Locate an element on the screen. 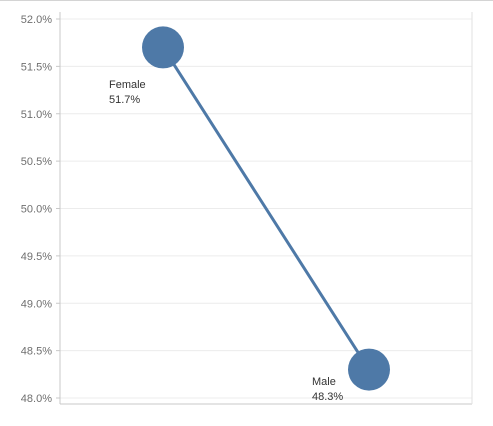 The height and width of the screenshot is (426, 493). y-tick-label: 50.0% is located at coordinates (36, 210).